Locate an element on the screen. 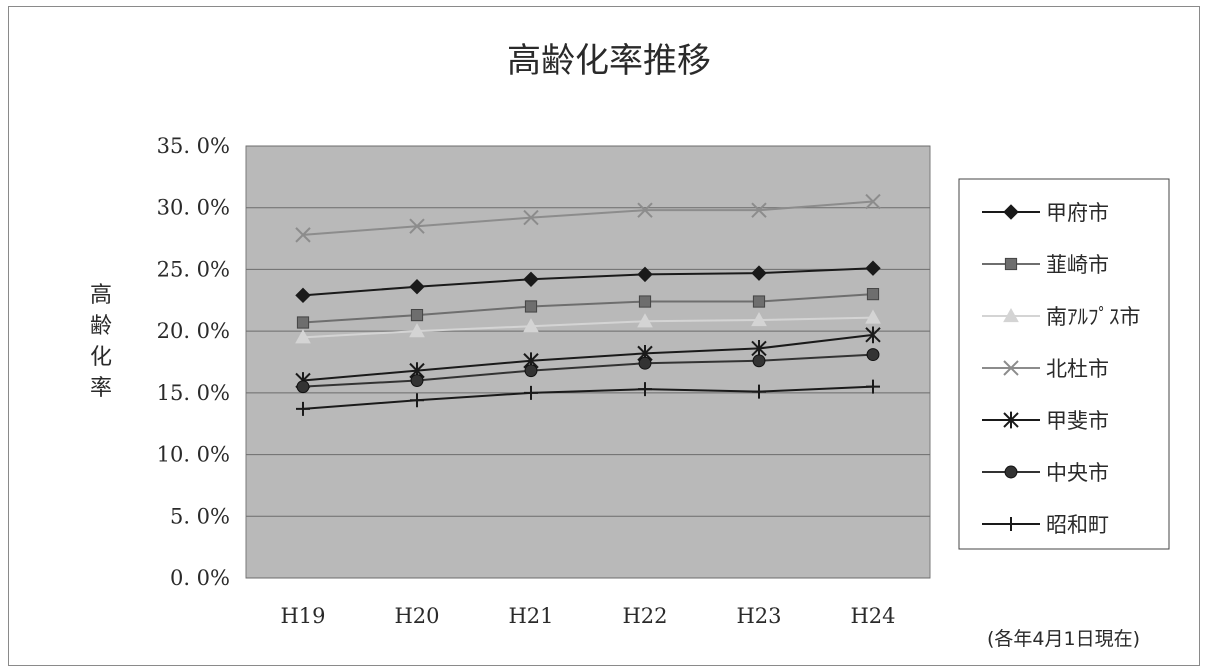 The height and width of the screenshot is (666, 1207). y-tick-label: 35. 0% is located at coordinates (193, 146).